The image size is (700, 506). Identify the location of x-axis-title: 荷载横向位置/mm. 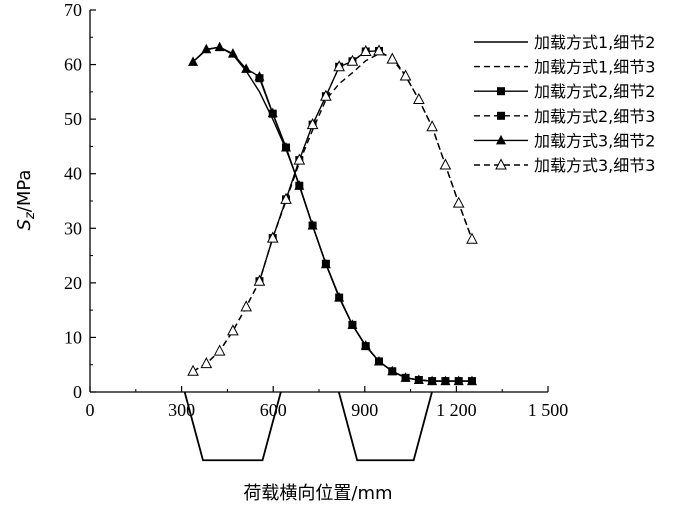
(317, 493).